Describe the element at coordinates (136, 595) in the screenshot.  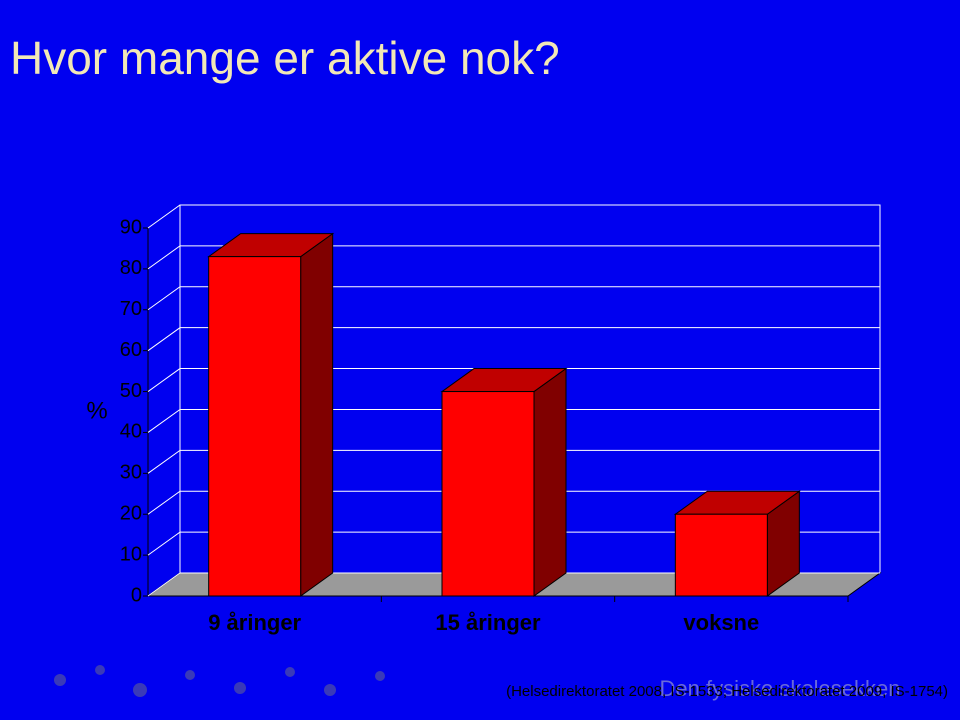
I see `y-tick-label: 0` at that location.